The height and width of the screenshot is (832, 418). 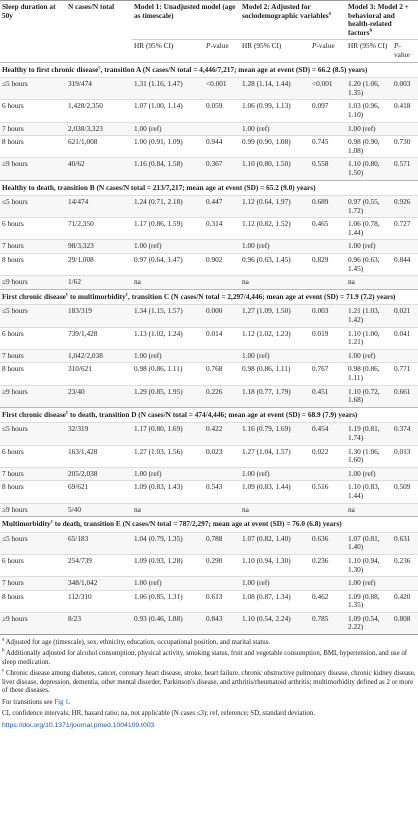 I want to click on n-cell: 98/3,323, so click(x=99, y=246).